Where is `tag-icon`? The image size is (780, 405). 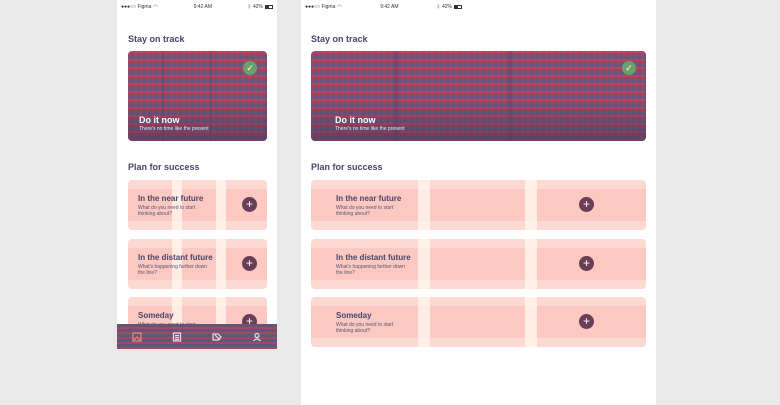
tag-icon is located at coordinates (217, 336).